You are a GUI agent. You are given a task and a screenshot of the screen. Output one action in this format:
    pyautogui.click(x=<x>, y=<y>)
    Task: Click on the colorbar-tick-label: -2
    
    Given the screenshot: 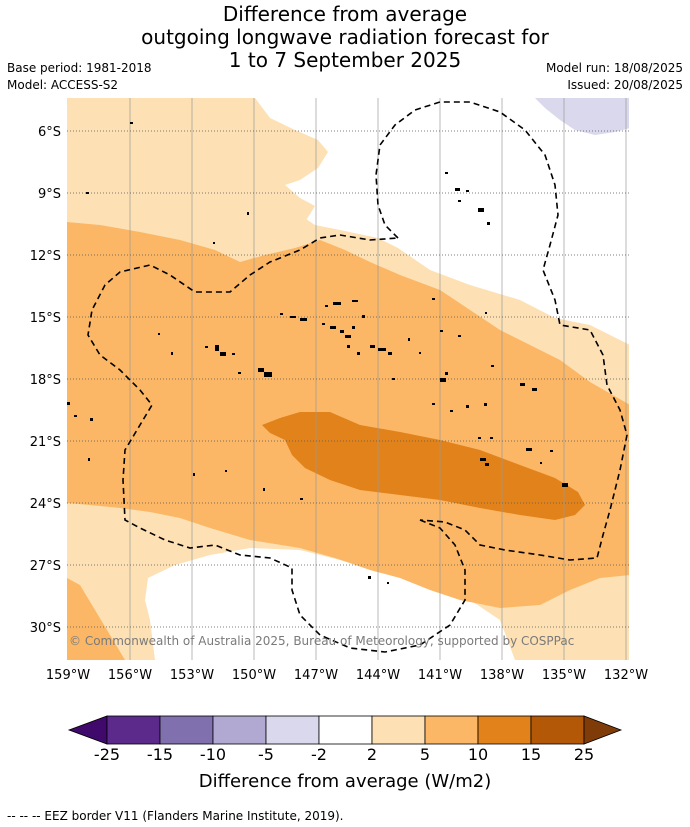 What is the action you would take?
    pyautogui.click(x=319, y=754)
    